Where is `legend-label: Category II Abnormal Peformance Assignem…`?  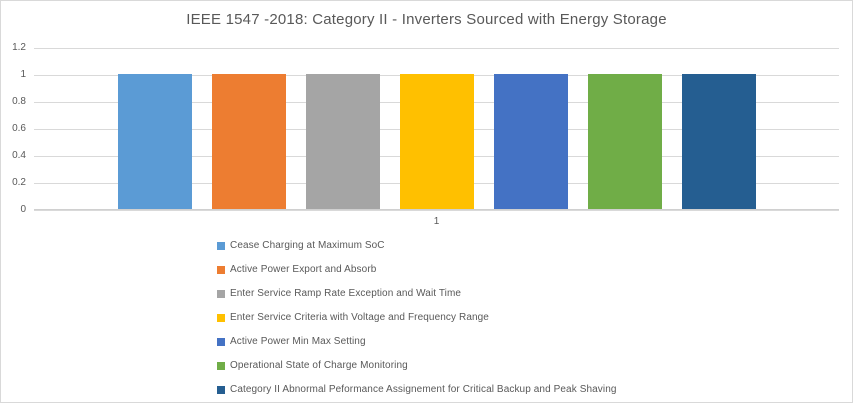 legend-label: Category II Abnormal Peformance Assignem… is located at coordinates (423, 389).